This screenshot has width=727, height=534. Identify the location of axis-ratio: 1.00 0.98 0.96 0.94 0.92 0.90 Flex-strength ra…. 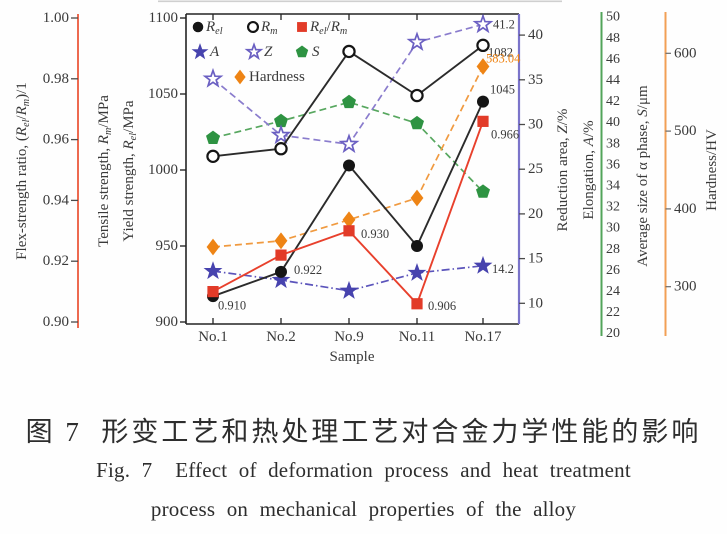
(46, 170).